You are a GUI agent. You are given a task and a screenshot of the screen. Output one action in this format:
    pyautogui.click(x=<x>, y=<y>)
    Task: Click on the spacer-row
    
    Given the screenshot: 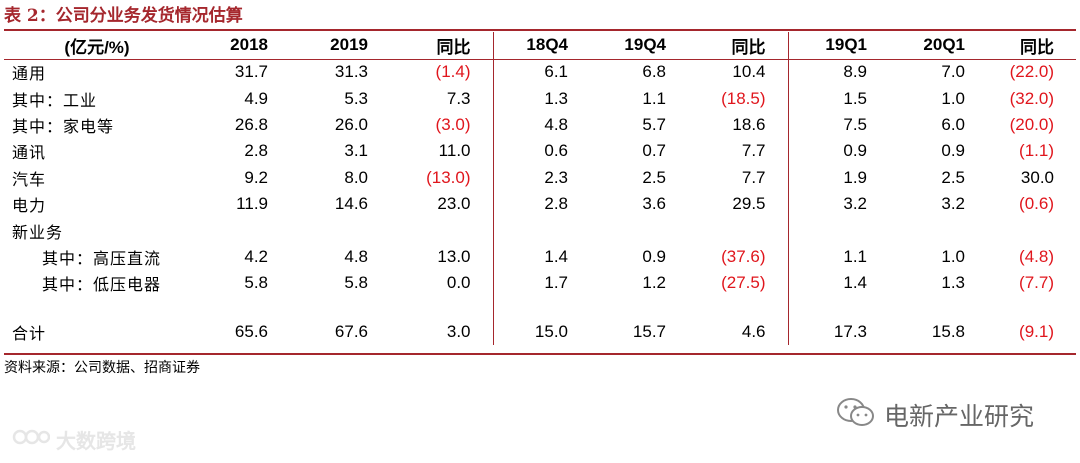 What is the action you would take?
    pyautogui.click(x=540, y=307)
    